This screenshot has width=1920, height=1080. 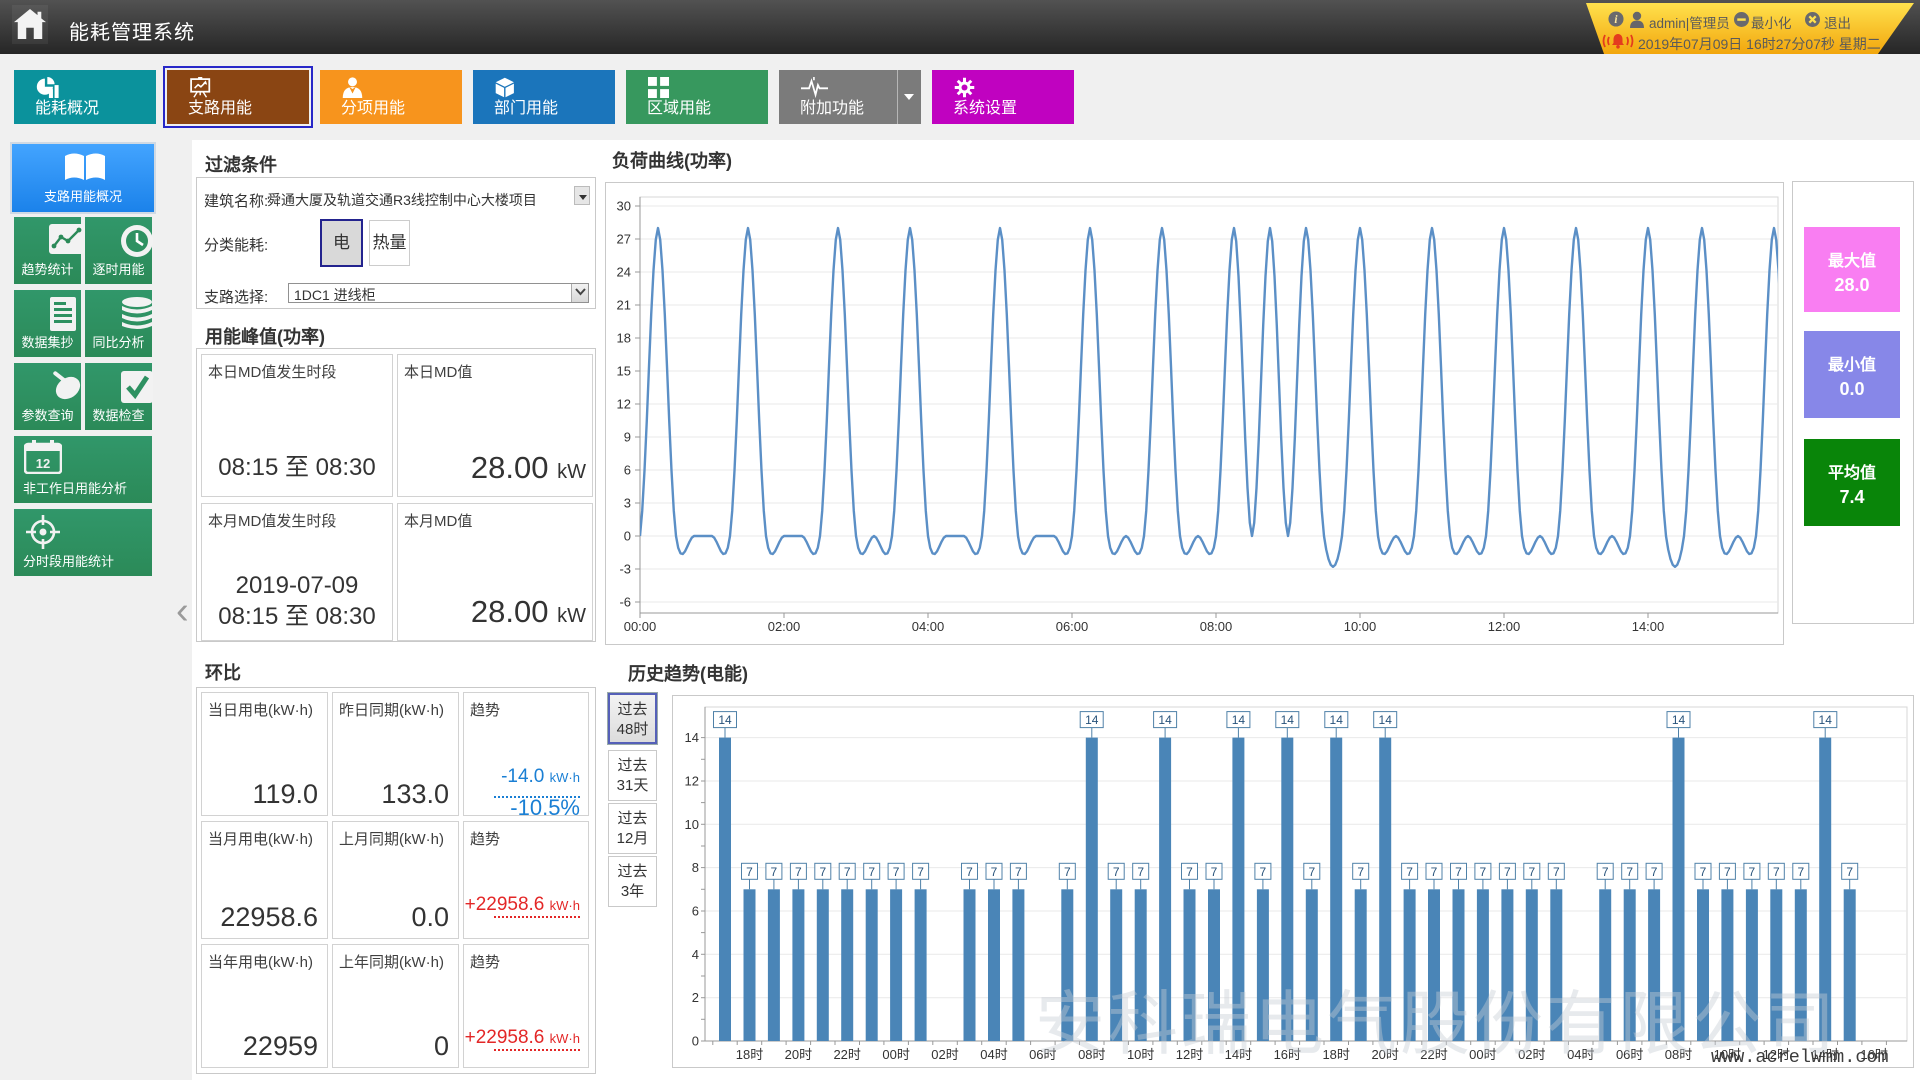 What do you see at coordinates (695, 867) in the screenshot?
I see `svg-text: 8` at bounding box center [695, 867].